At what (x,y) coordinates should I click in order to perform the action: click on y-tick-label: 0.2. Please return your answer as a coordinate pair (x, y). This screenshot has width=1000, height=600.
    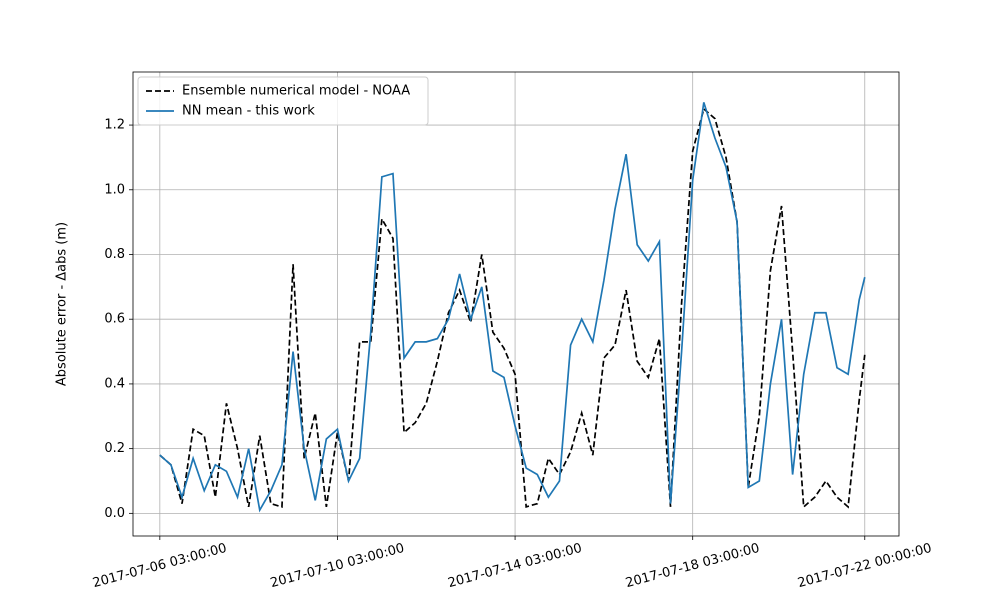
    Looking at the image, I should click on (114, 448).